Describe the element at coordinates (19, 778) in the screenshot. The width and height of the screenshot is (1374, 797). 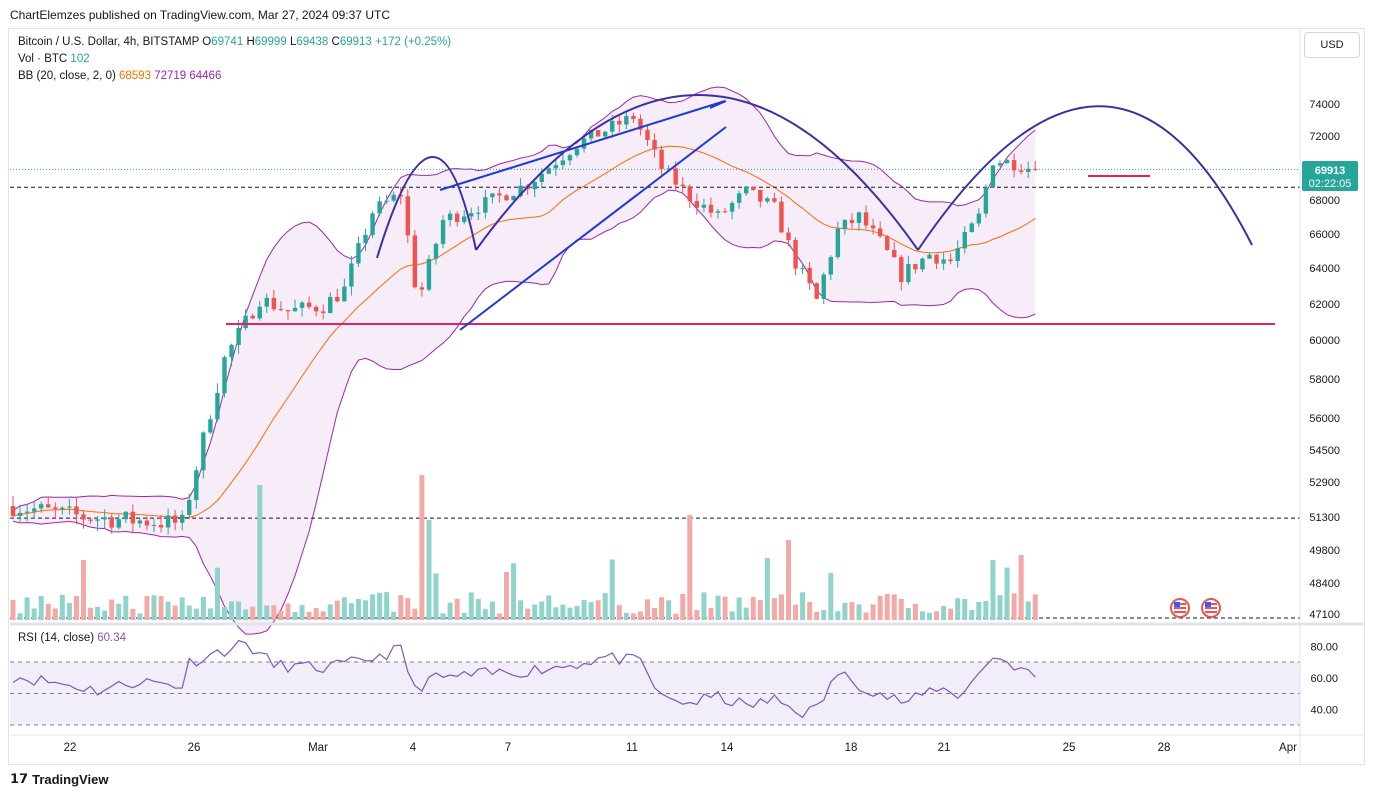
I see `tradingview-logo-icon: 𝟭𝟳` at that location.